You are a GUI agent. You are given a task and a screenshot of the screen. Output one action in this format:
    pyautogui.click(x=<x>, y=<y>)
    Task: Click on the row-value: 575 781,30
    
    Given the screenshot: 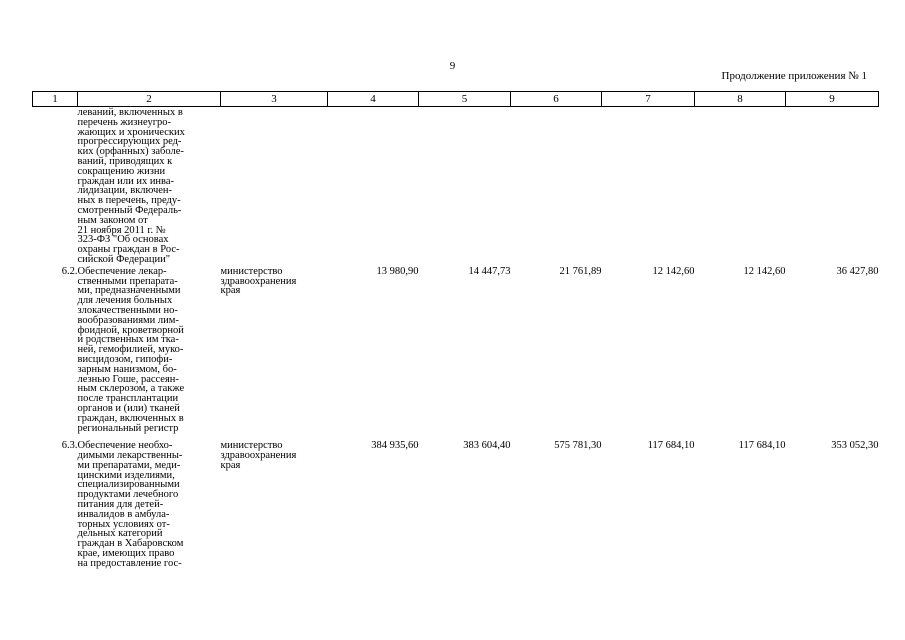 What is the action you would take?
    pyautogui.click(x=578, y=446)
    